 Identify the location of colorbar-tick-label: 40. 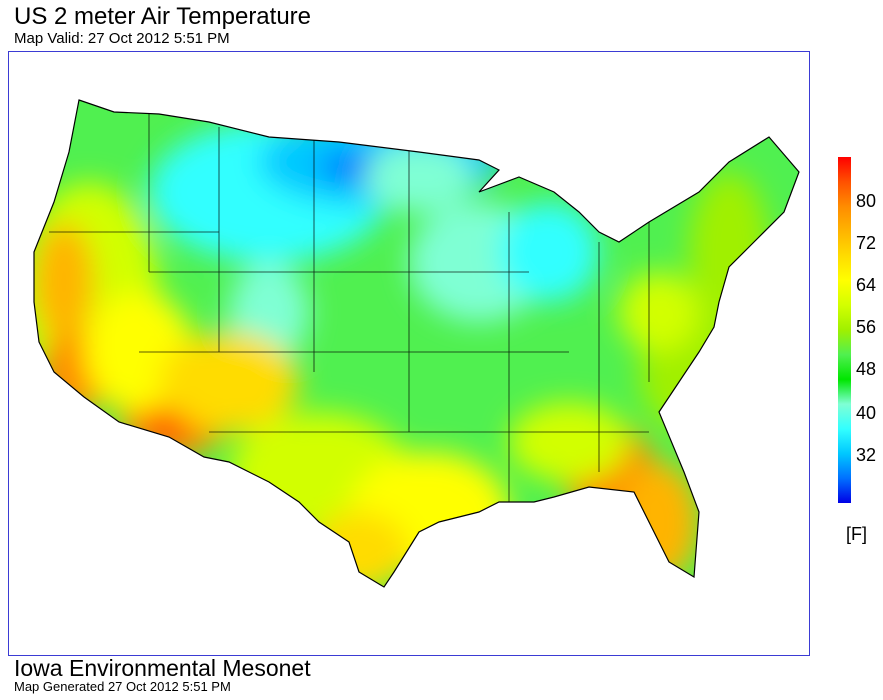
(866, 413).